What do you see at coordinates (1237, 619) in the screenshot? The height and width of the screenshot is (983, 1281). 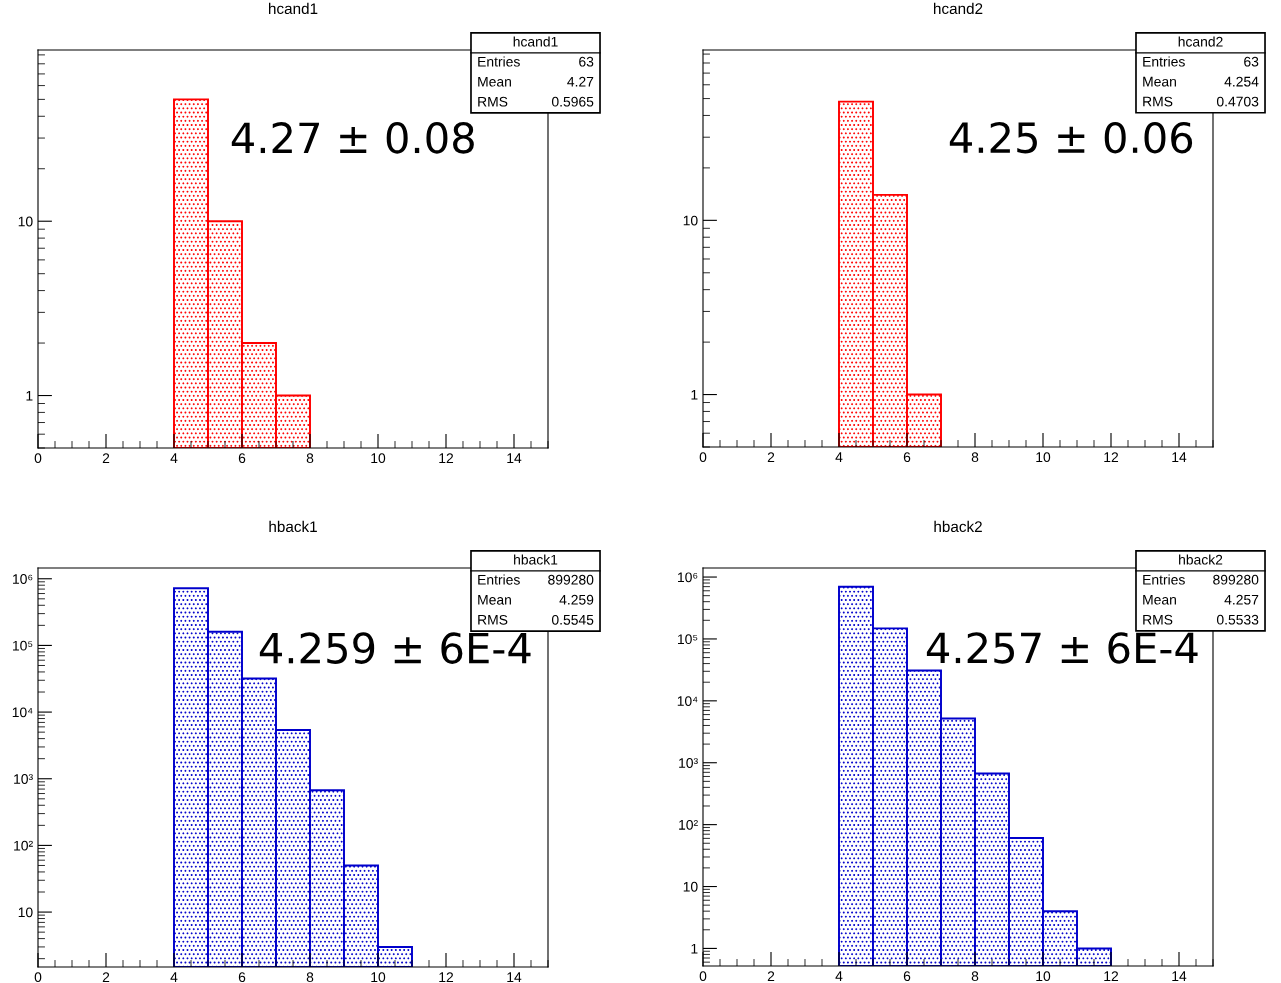 I see `text: 0.5533` at bounding box center [1237, 619].